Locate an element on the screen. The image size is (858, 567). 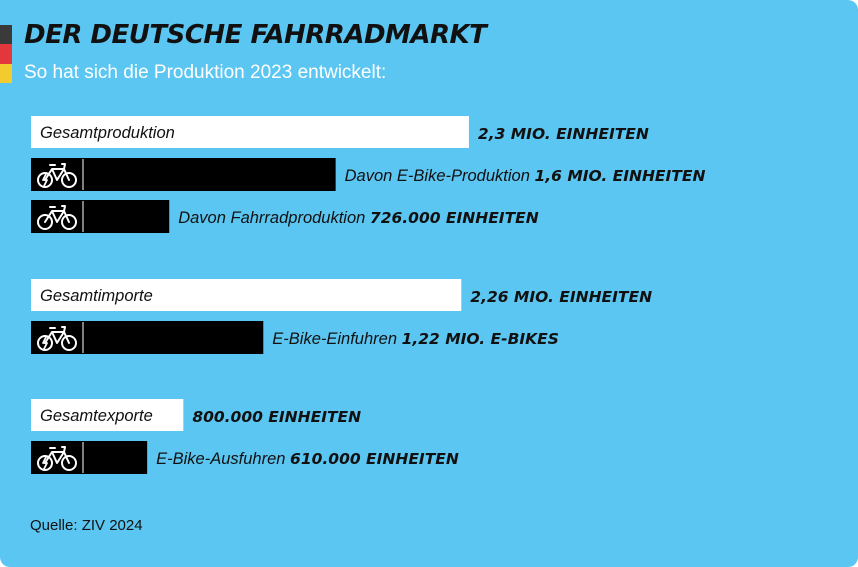
chart-title: DER DEUTSCHE FAHRRADMARKT is located at coordinates (255, 35).